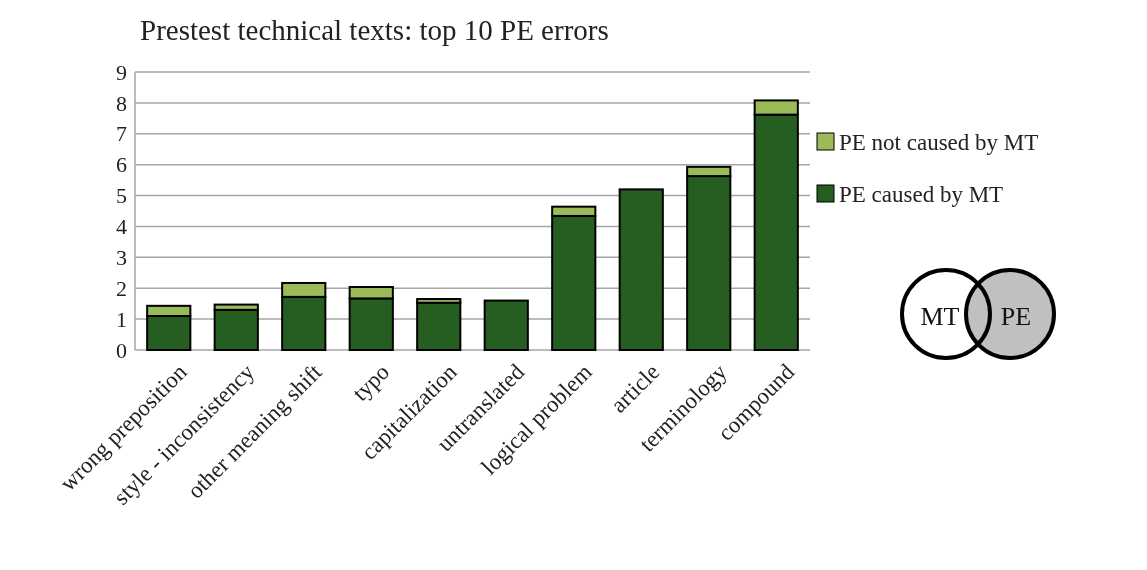 The image size is (1147, 570). What do you see at coordinates (921, 195) in the screenshot?
I see `legend-label: PE caused by MT` at bounding box center [921, 195].